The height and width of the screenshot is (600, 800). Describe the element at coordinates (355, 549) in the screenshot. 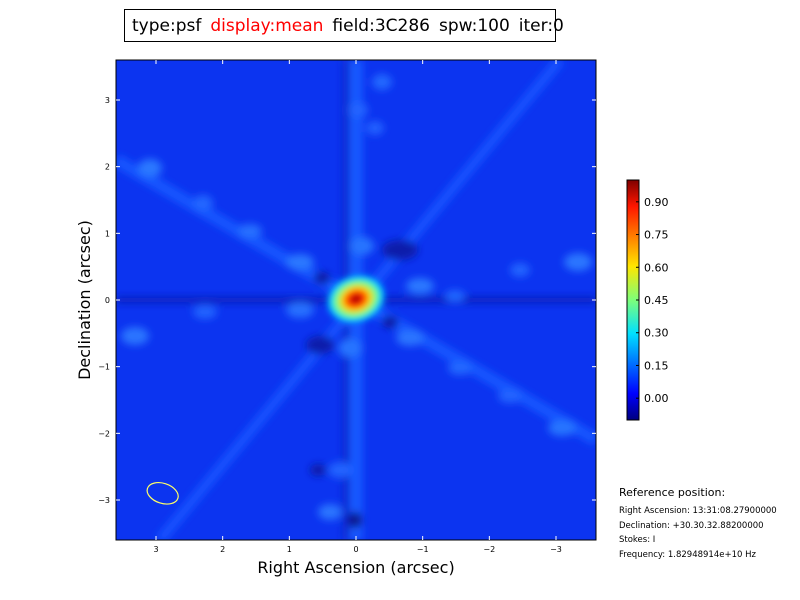

I see `x-tick-label: 0` at that location.